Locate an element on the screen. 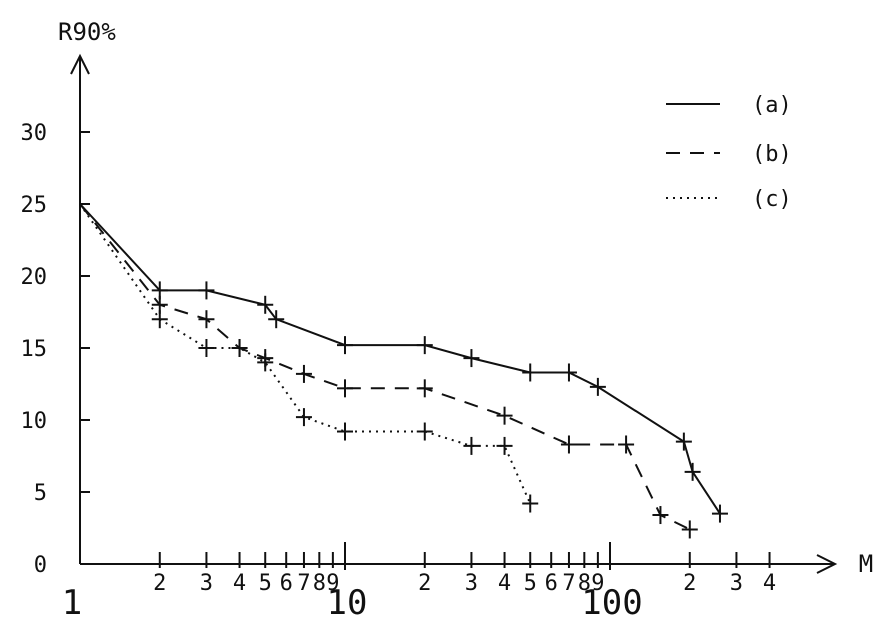 The height and width of the screenshot is (621, 886). y-tick-label: 5 is located at coordinates (40, 493).